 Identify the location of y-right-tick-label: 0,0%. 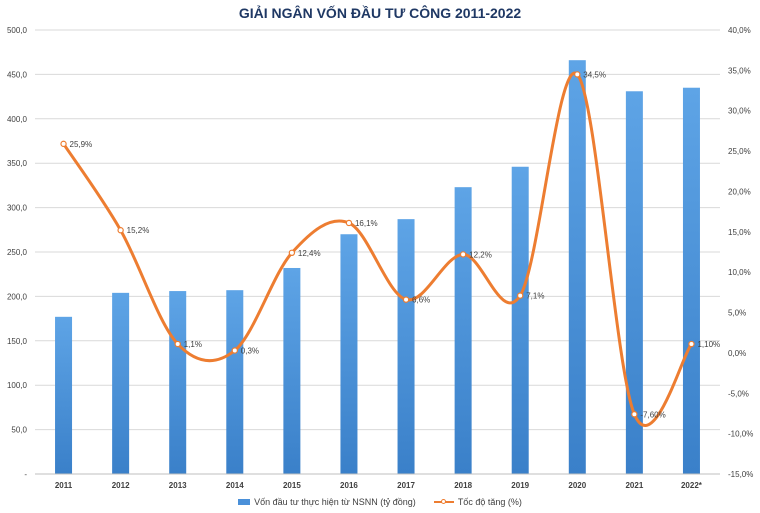
(737, 353).